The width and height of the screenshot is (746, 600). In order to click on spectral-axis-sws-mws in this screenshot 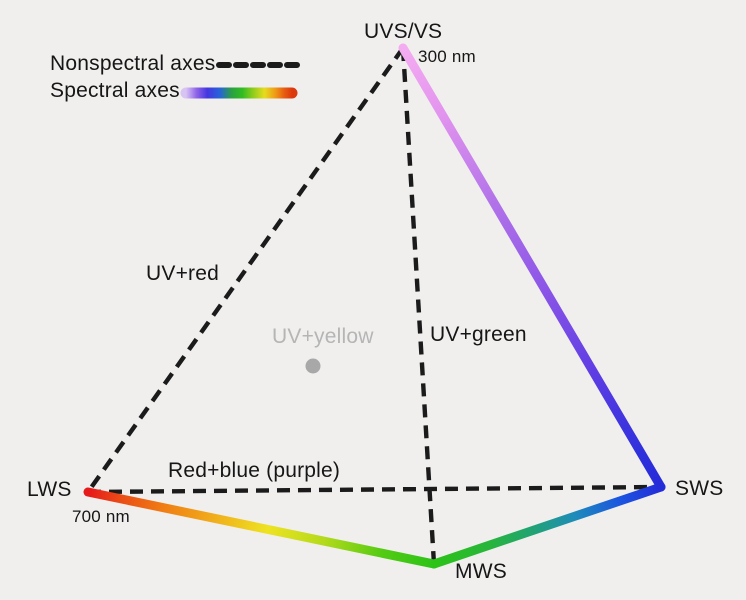, I will do `click(547, 525)`.